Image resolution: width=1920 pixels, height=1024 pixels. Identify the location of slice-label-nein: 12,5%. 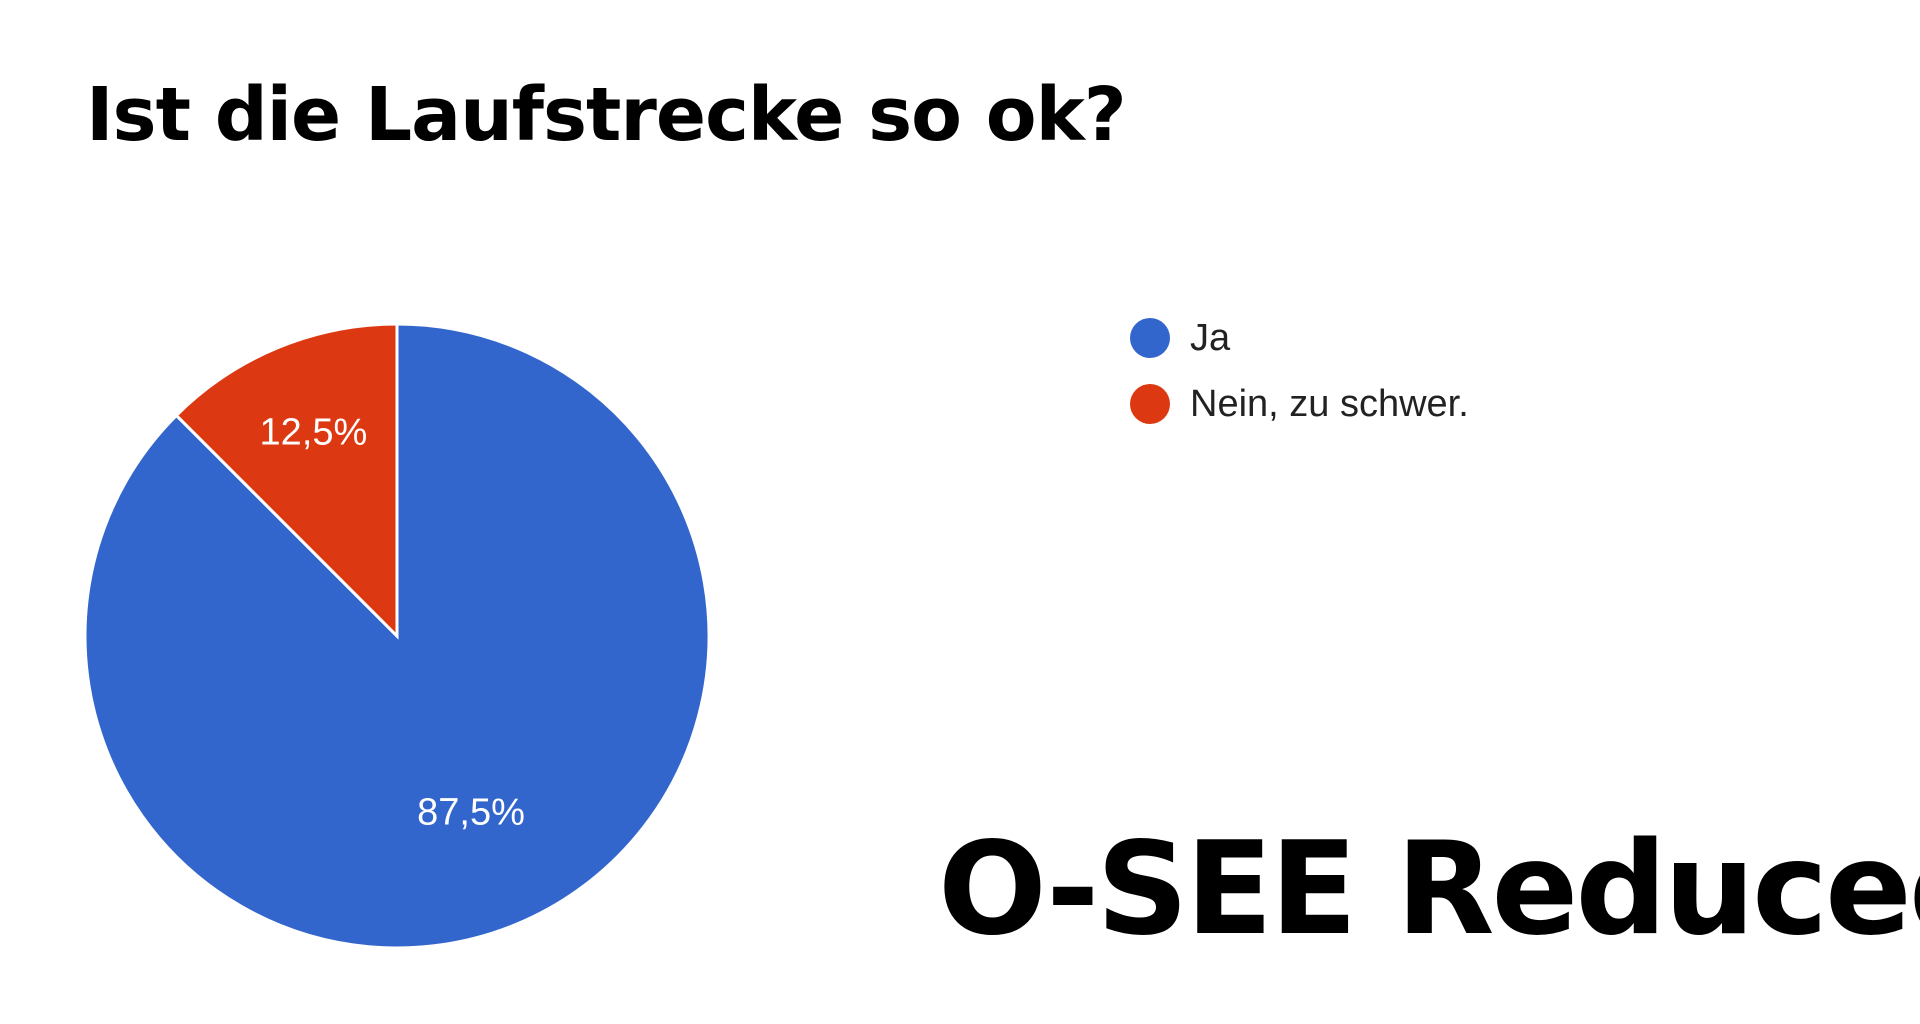
(314, 432).